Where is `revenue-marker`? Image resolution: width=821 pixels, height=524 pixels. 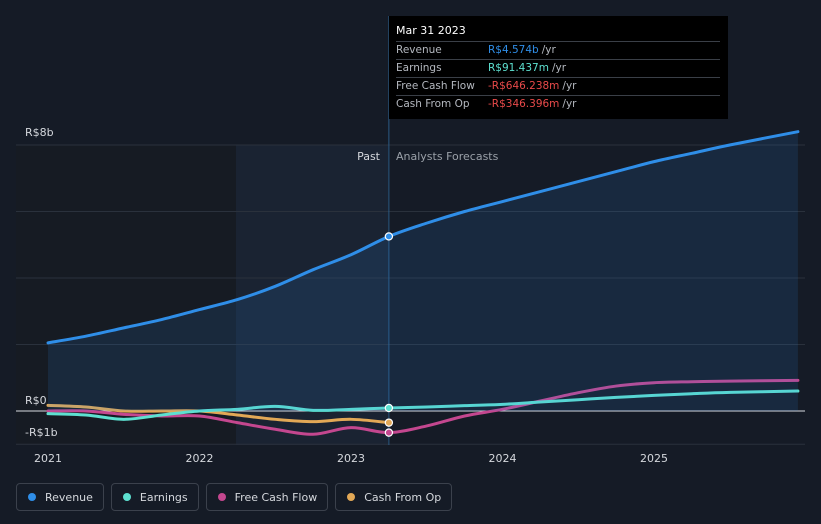 revenue-marker is located at coordinates (389, 236).